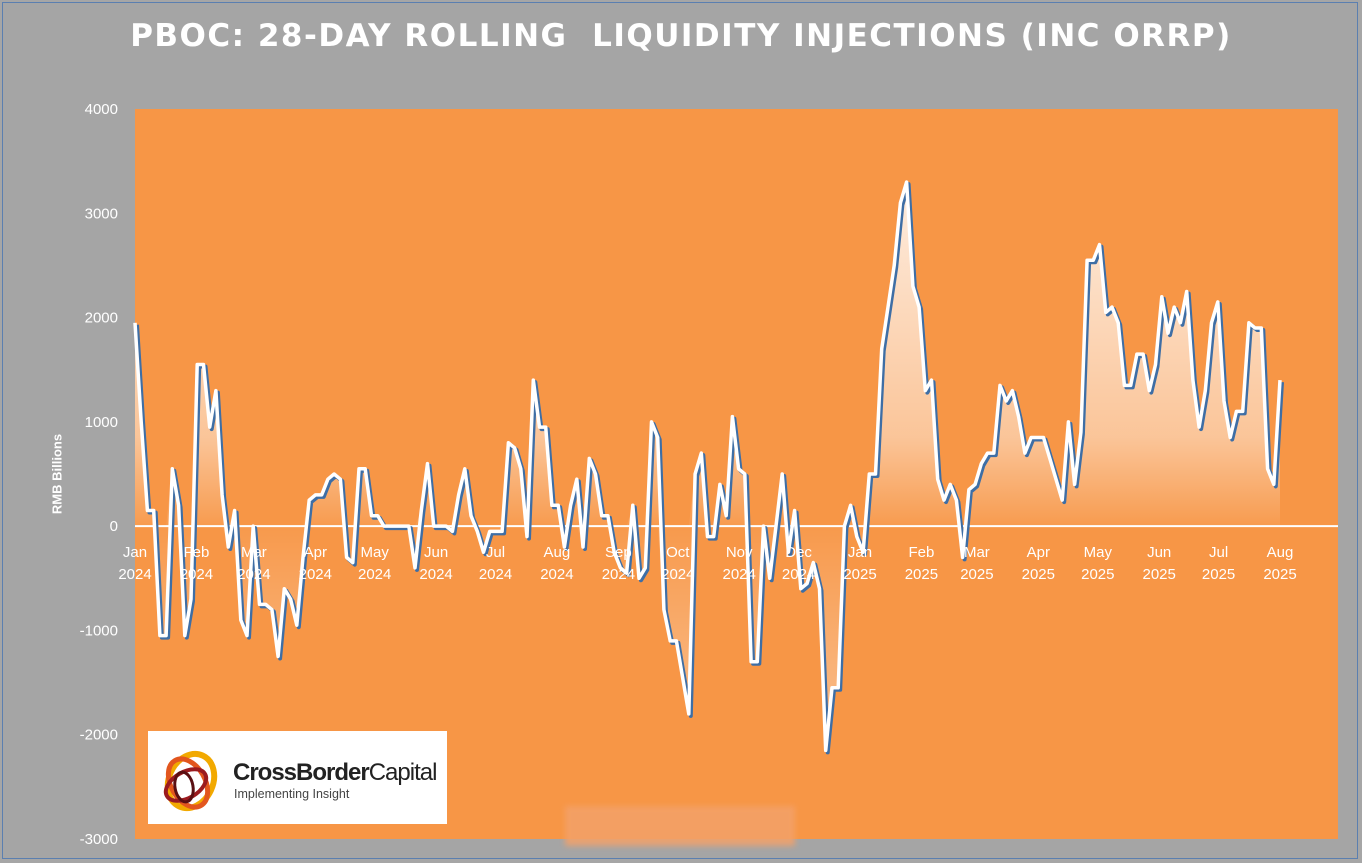 The image size is (1362, 863). What do you see at coordinates (680, 826) in the screenshot?
I see `blurred-watermark` at bounding box center [680, 826].